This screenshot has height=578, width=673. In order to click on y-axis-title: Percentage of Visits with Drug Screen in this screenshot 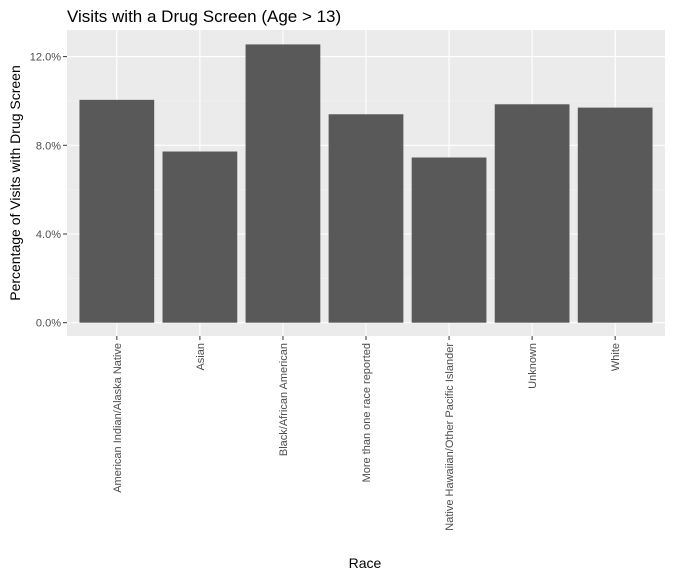, I will do `click(15, 183)`.